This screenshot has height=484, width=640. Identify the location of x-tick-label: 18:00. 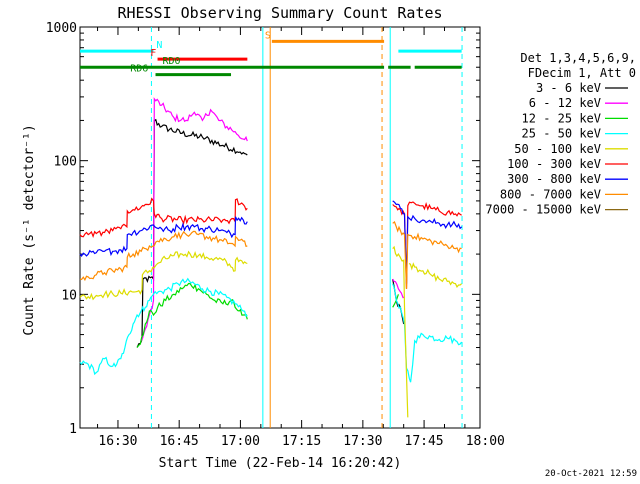
(485, 441).